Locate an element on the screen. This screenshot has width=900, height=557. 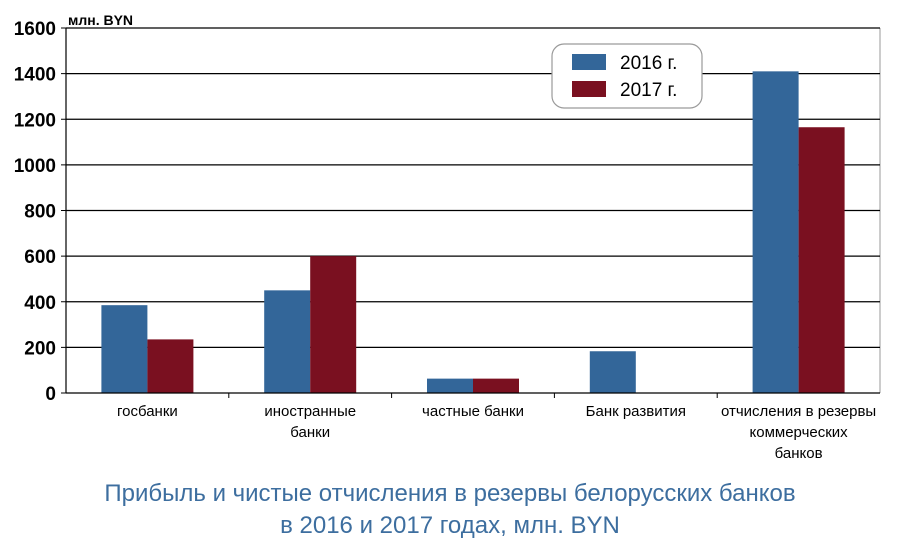
x-tick-label: отчисления в резервы коммерческих банков is located at coordinates (798, 432).